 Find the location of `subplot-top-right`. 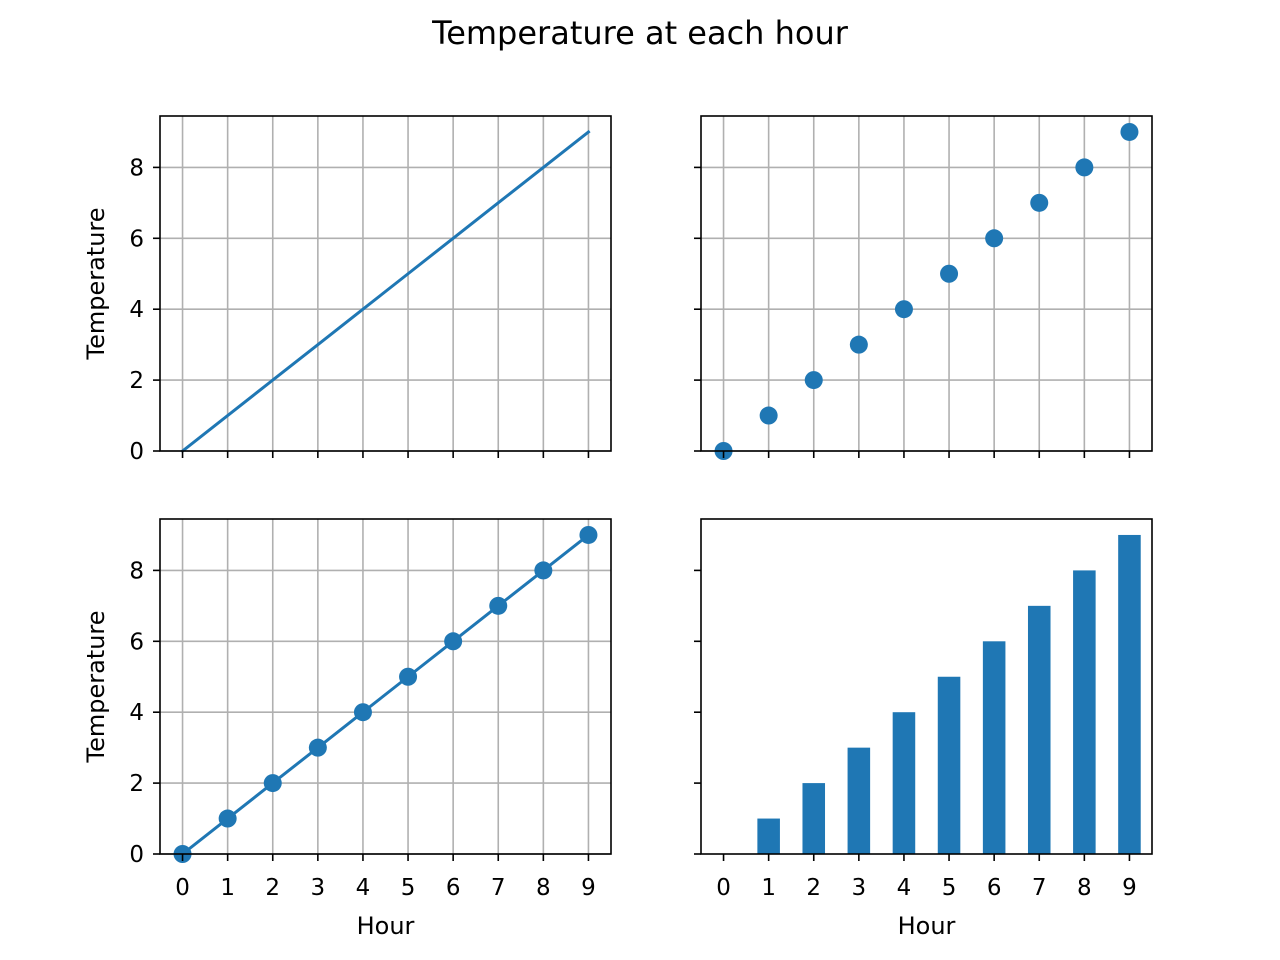

subplot-top-right is located at coordinates (923, 287).